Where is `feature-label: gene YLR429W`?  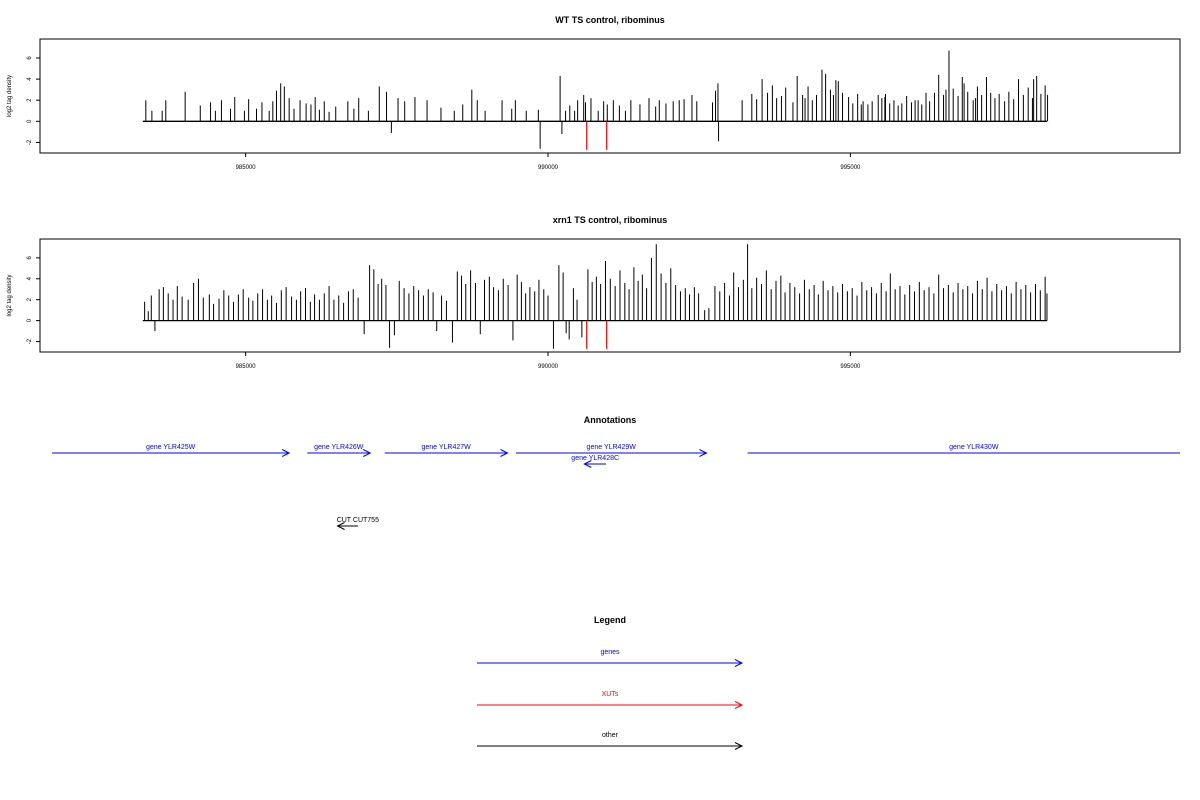
feature-label: gene YLR429W is located at coordinates (612, 447).